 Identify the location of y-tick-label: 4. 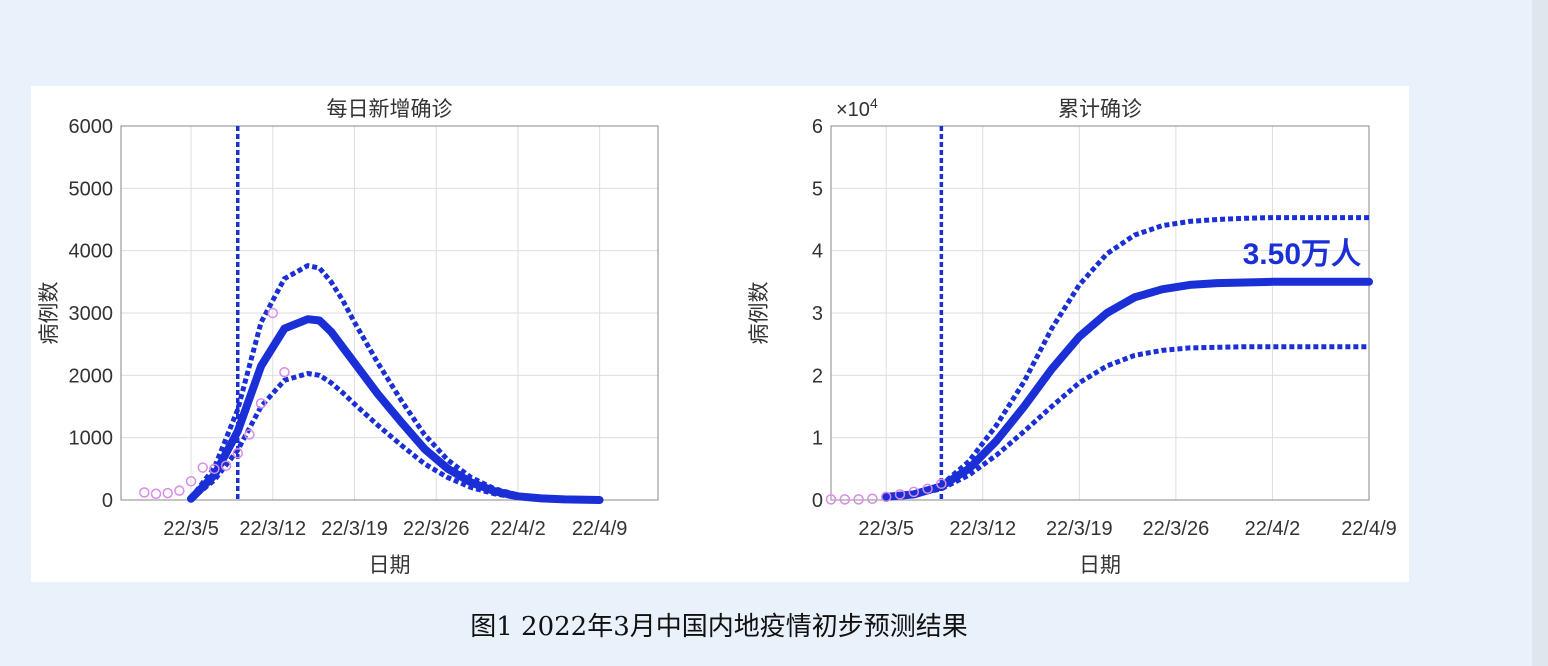
(817, 252).